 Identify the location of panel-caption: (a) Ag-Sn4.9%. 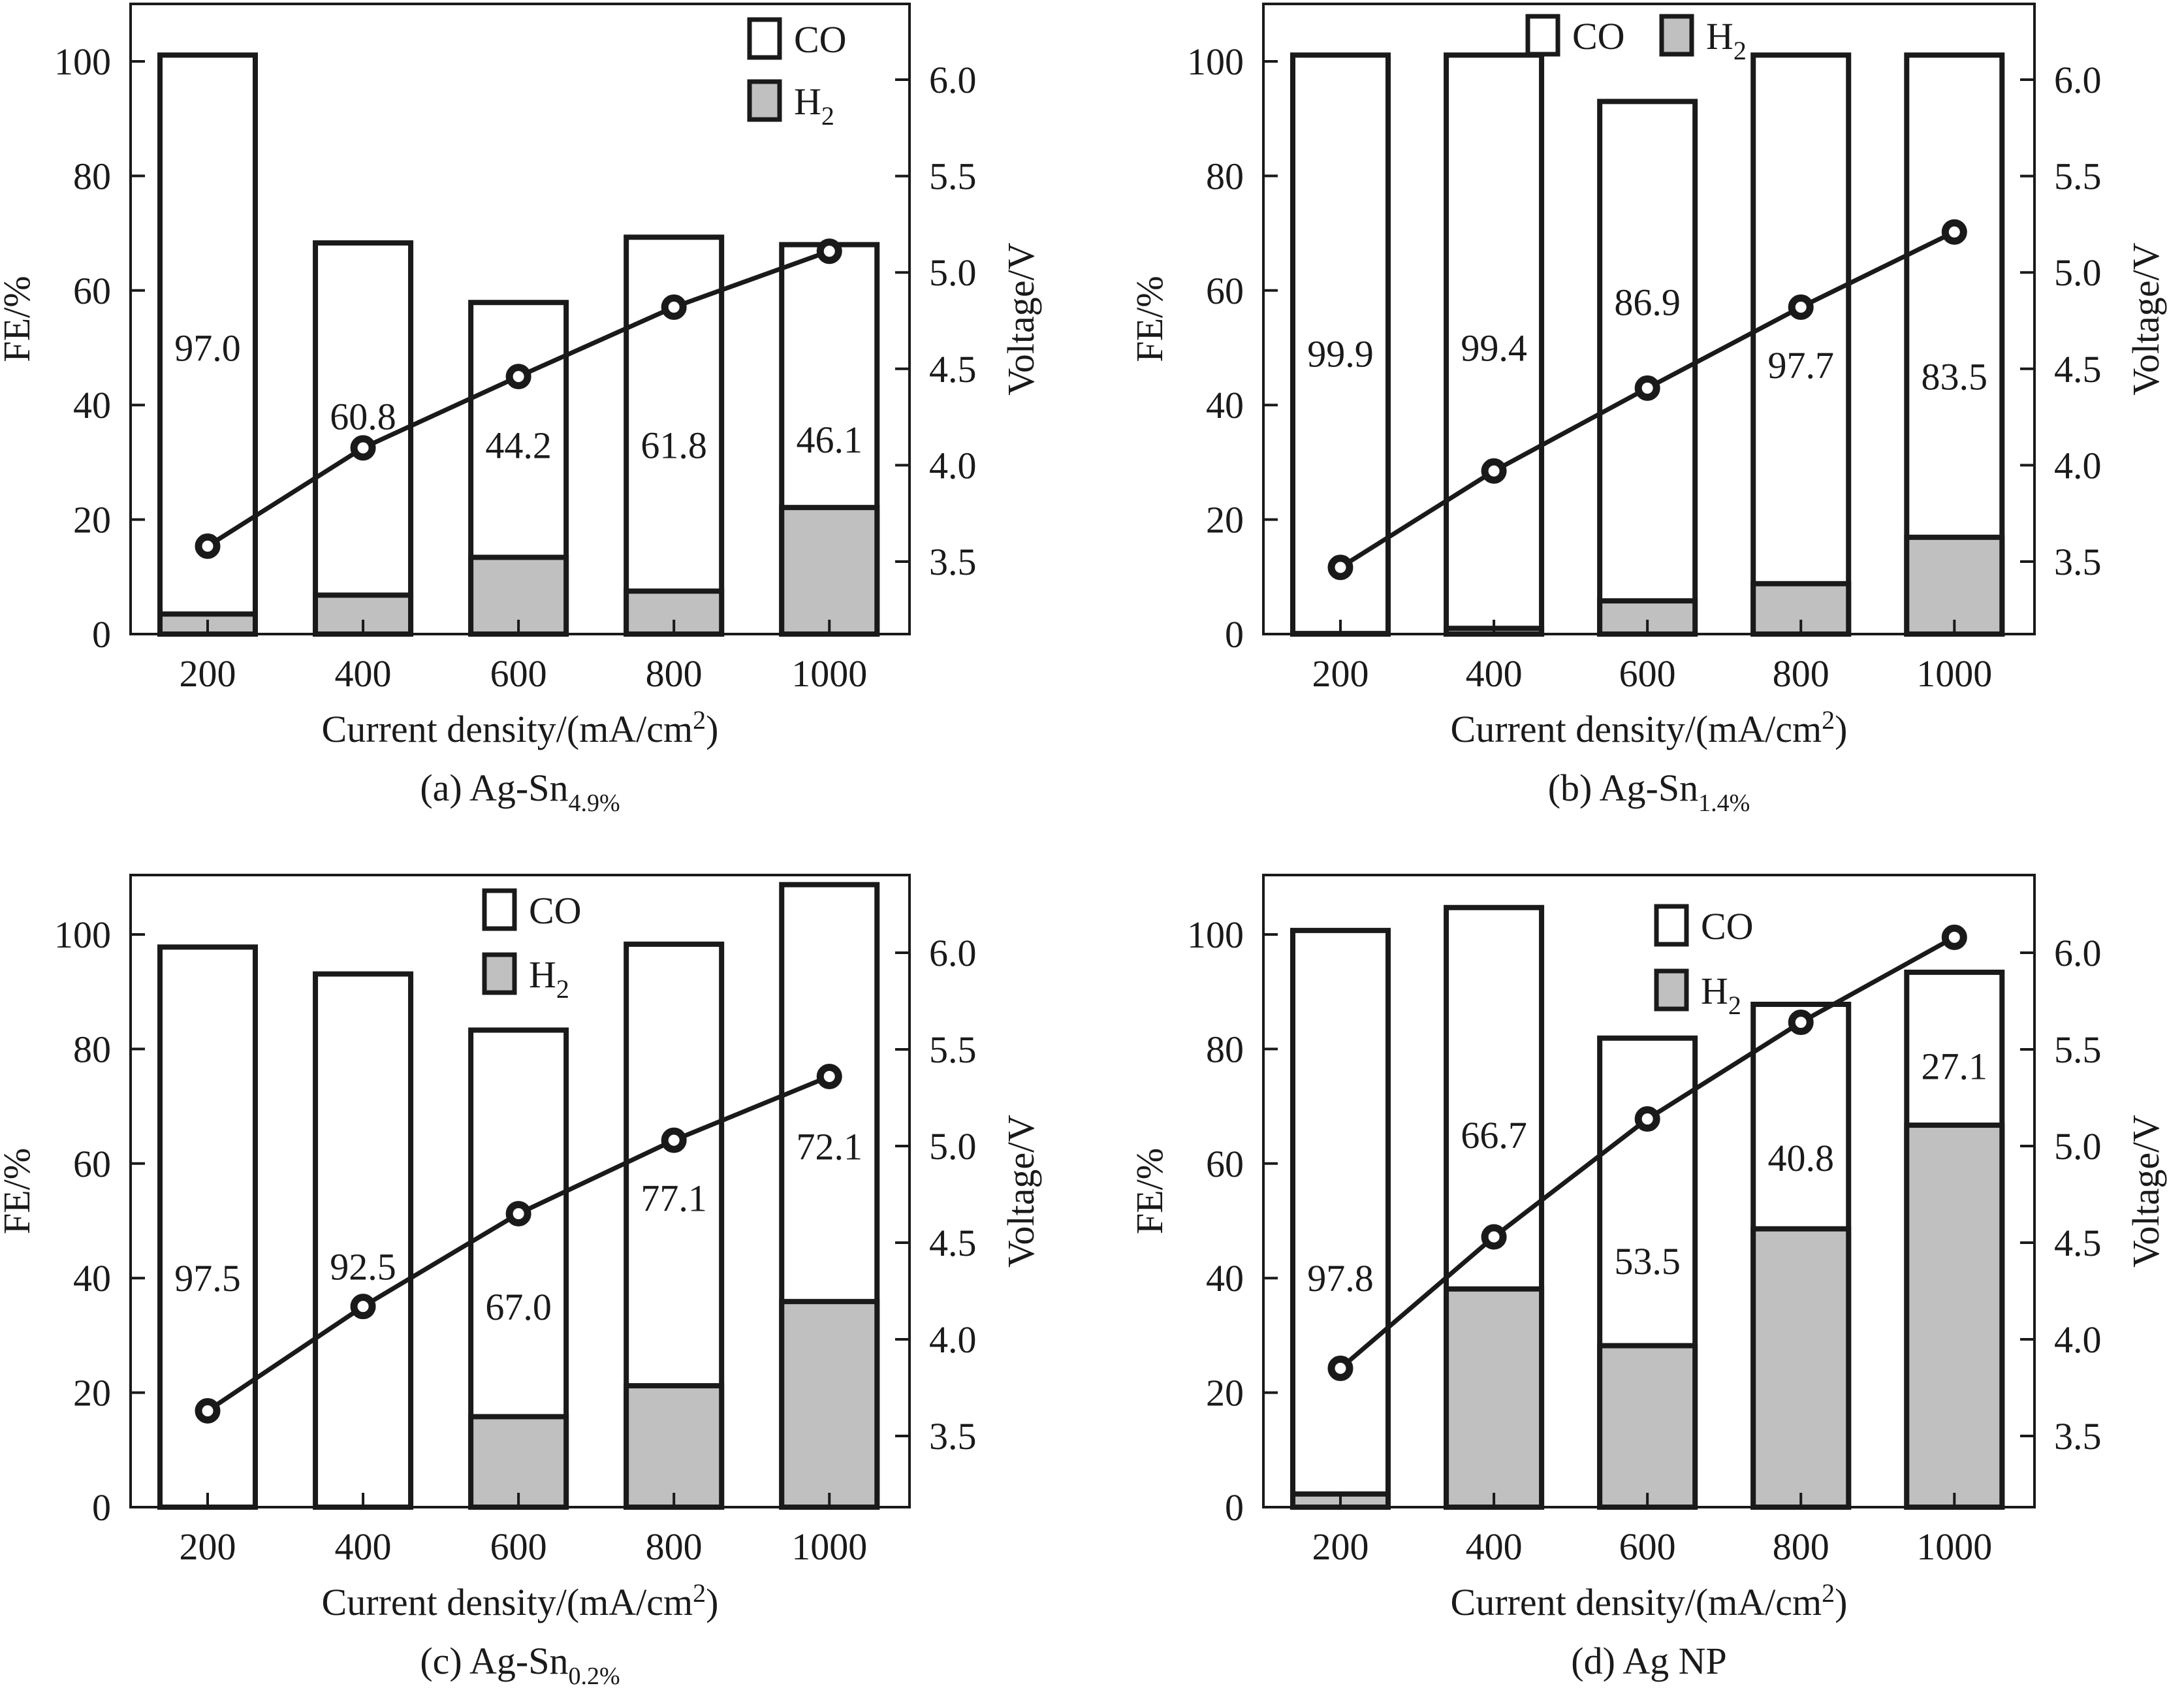
(520, 792).